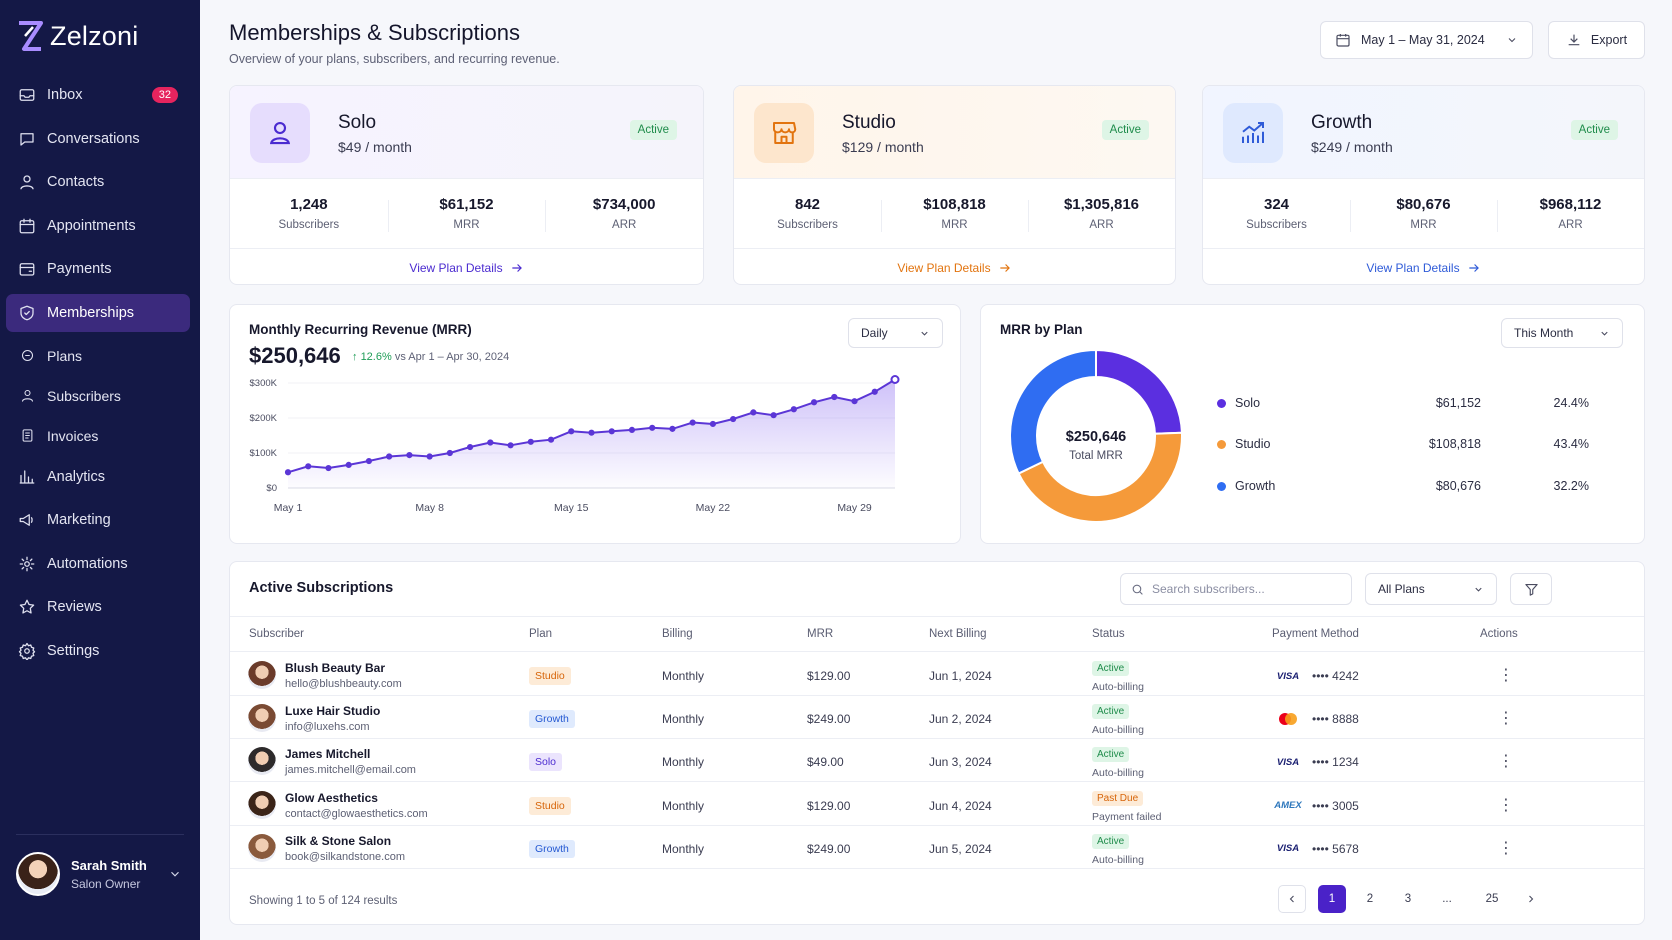 This screenshot has height=940, width=1672. Describe the element at coordinates (27, 477) in the screenshot. I see `bar-chart-icon` at that location.